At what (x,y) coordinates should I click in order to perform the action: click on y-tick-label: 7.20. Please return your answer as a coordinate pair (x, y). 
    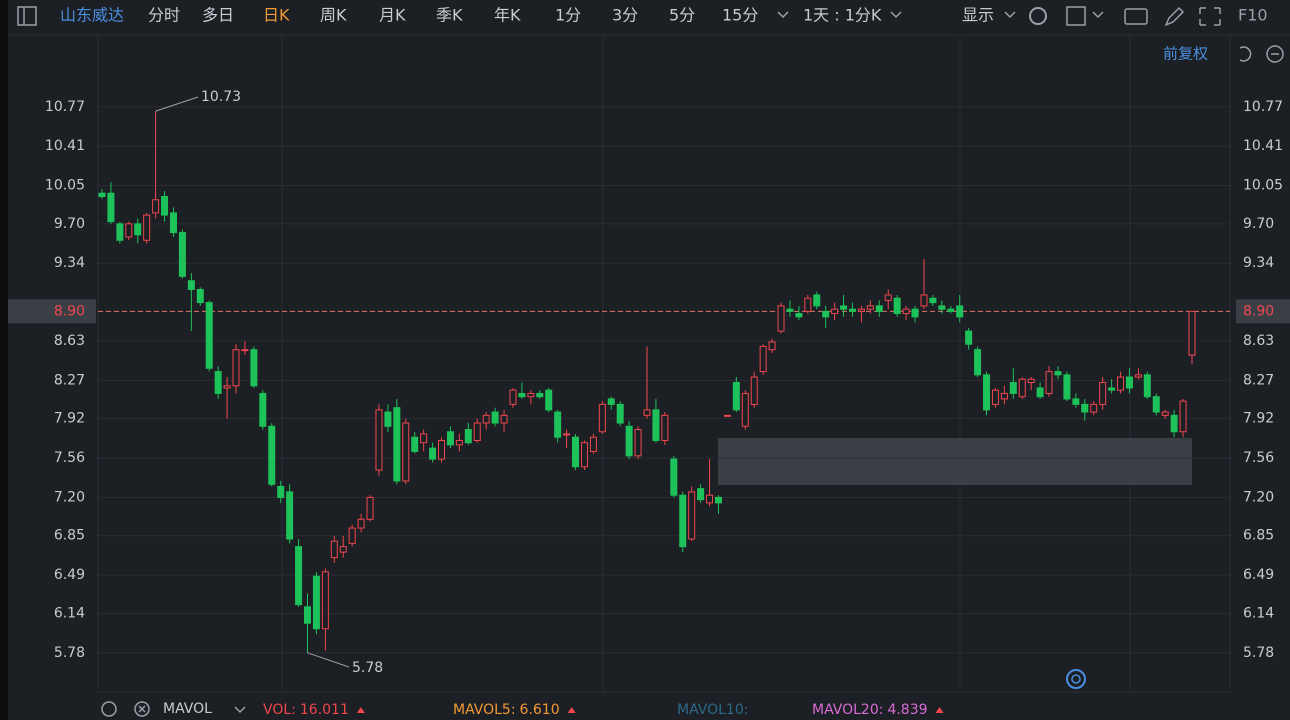
    Looking at the image, I should click on (69, 497).